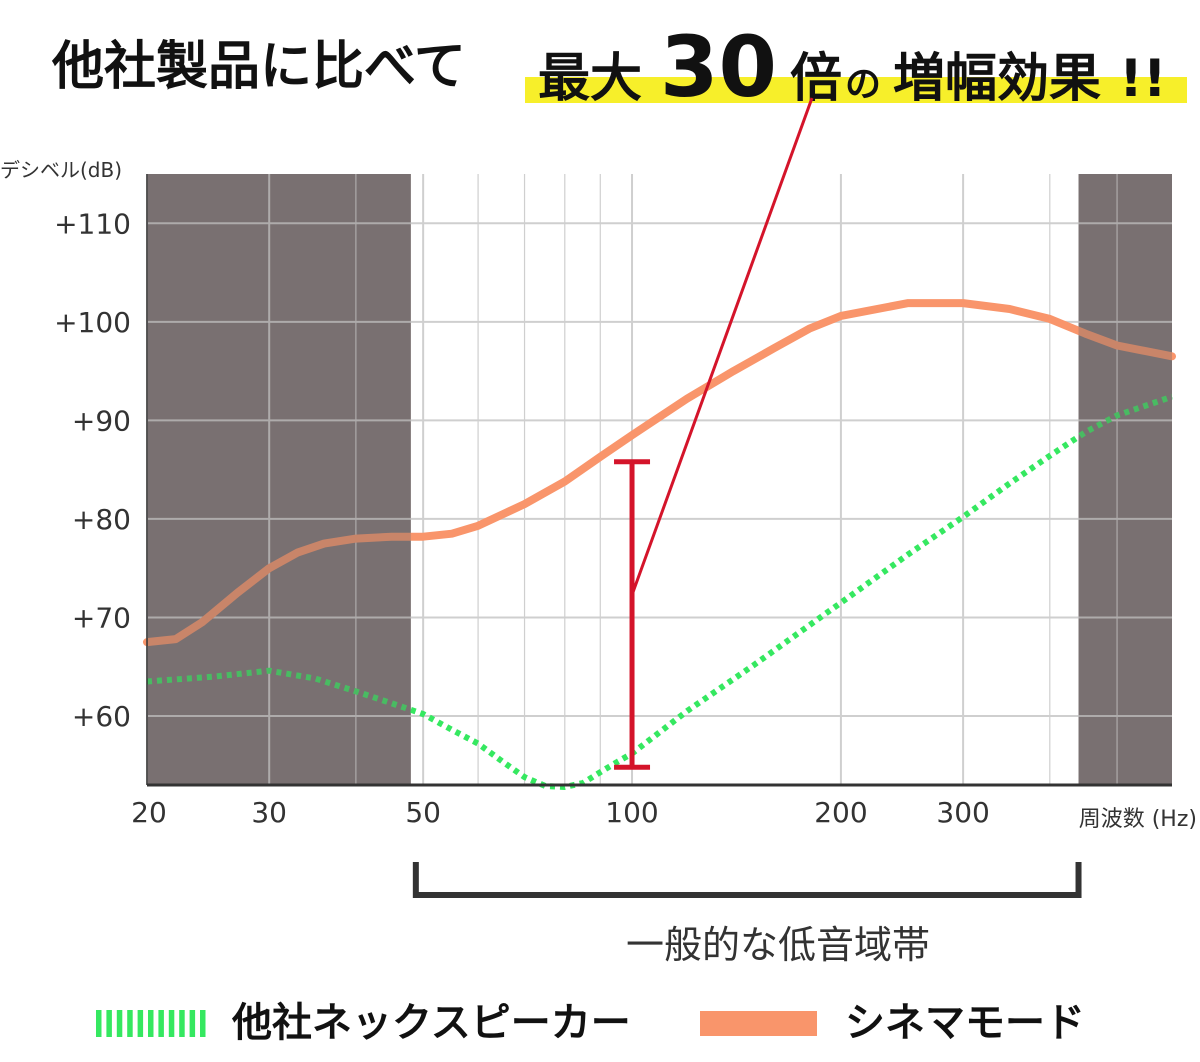 Image resolution: width=1200 pixels, height=1062 pixels. Describe the element at coordinates (965, 1023) in the screenshot. I see `legend-label-cinema-mode: シネマモード` at that location.